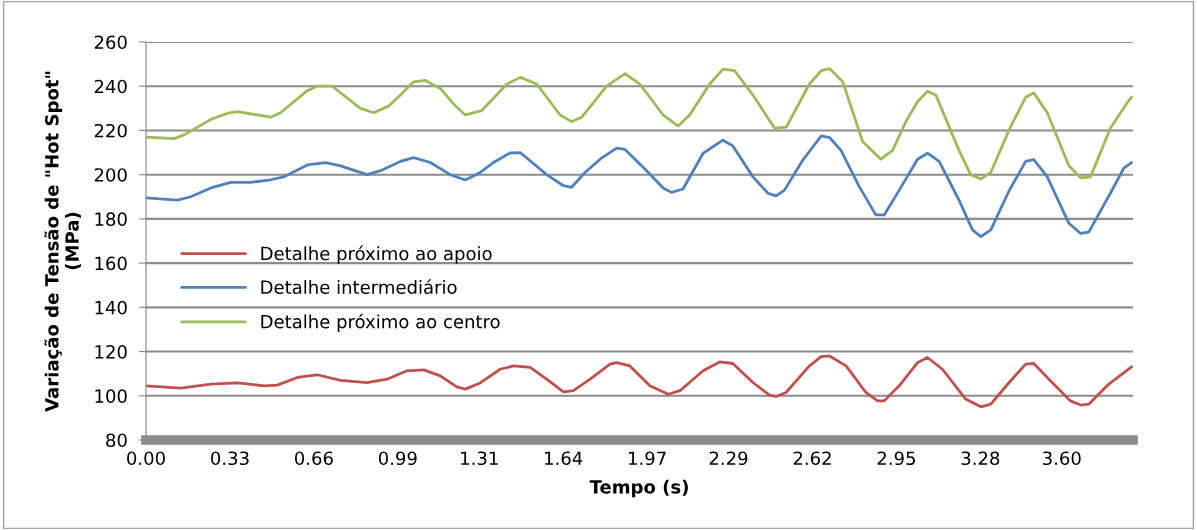 The image size is (1197, 530). I want to click on y-tick-label: 240, so click(110, 86).